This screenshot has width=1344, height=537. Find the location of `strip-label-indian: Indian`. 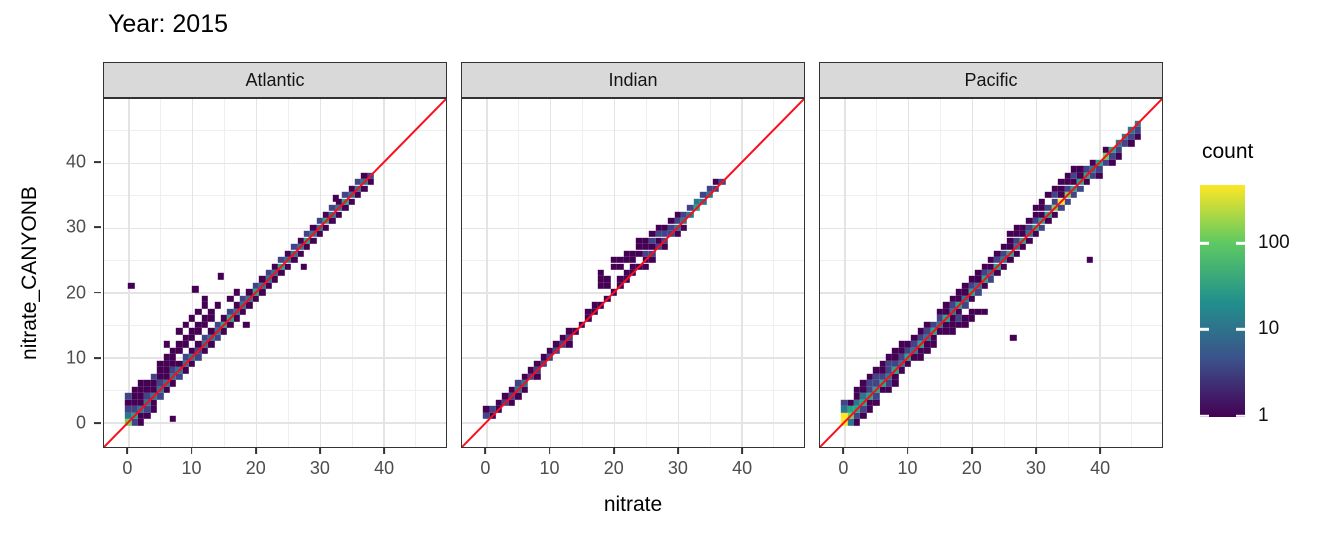

strip-label-indian: Indian is located at coordinates (633, 79).